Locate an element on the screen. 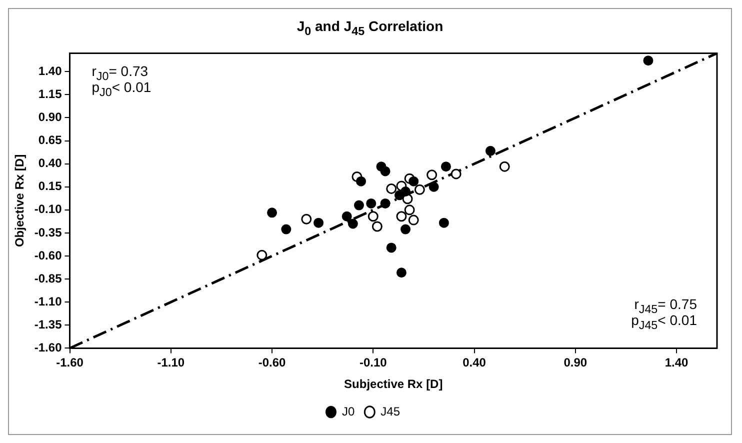 The image size is (742, 443). legend-label: J0 is located at coordinates (348, 411).